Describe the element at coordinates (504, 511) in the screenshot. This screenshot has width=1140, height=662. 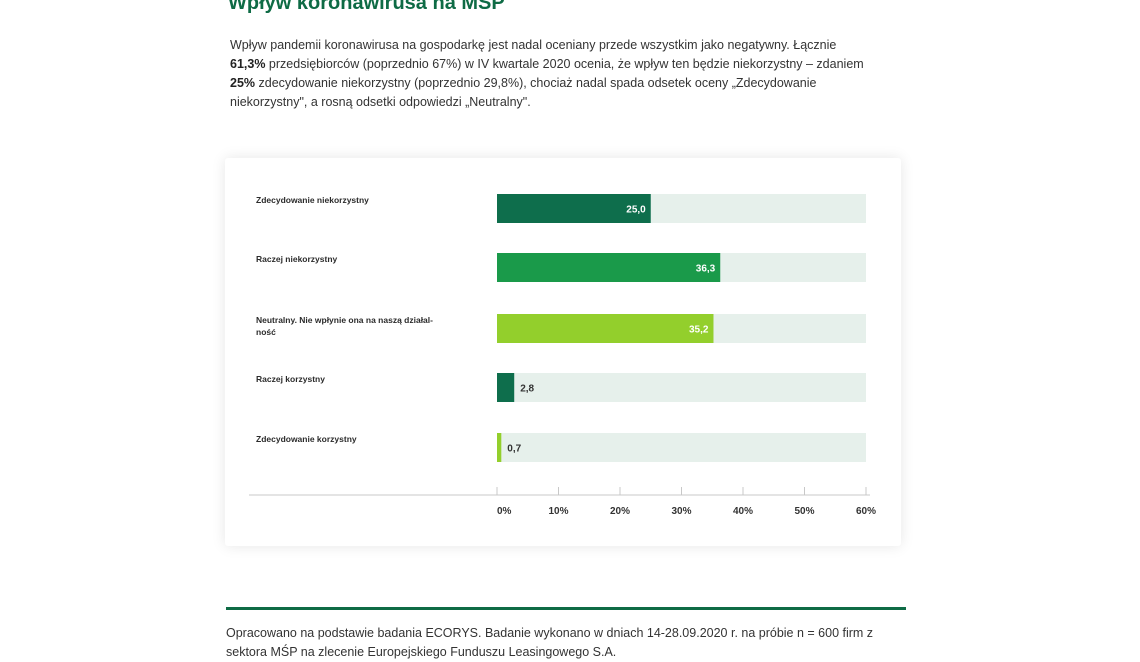
I see `x-tick-label: 0%` at that location.